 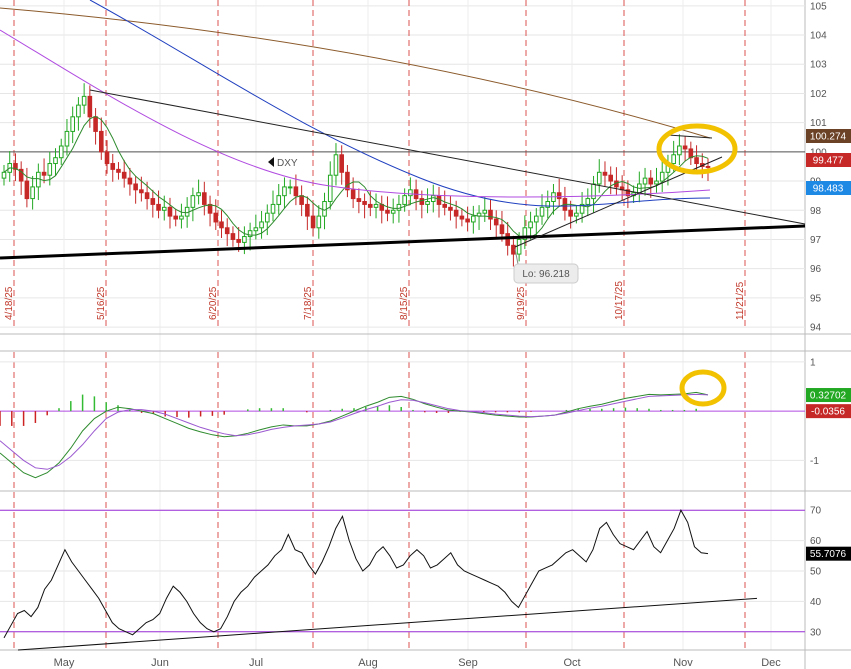 What do you see at coordinates (354, 431) in the screenshot?
I see `macd-signal-line` at bounding box center [354, 431].